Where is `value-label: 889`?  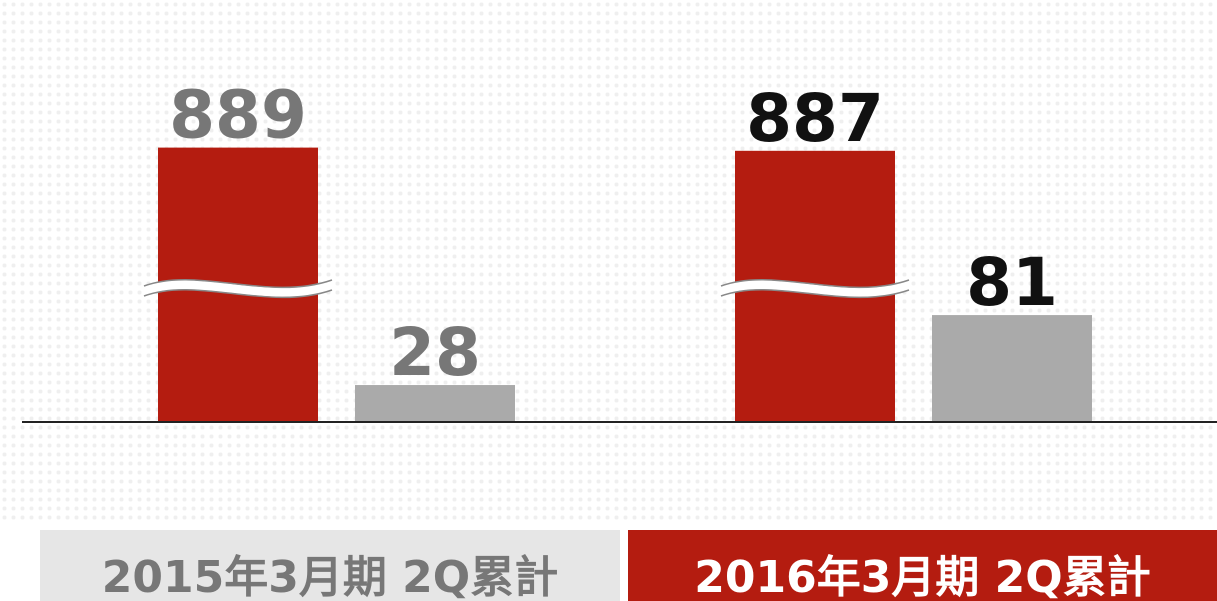
value-label: 889 is located at coordinates (238, 115).